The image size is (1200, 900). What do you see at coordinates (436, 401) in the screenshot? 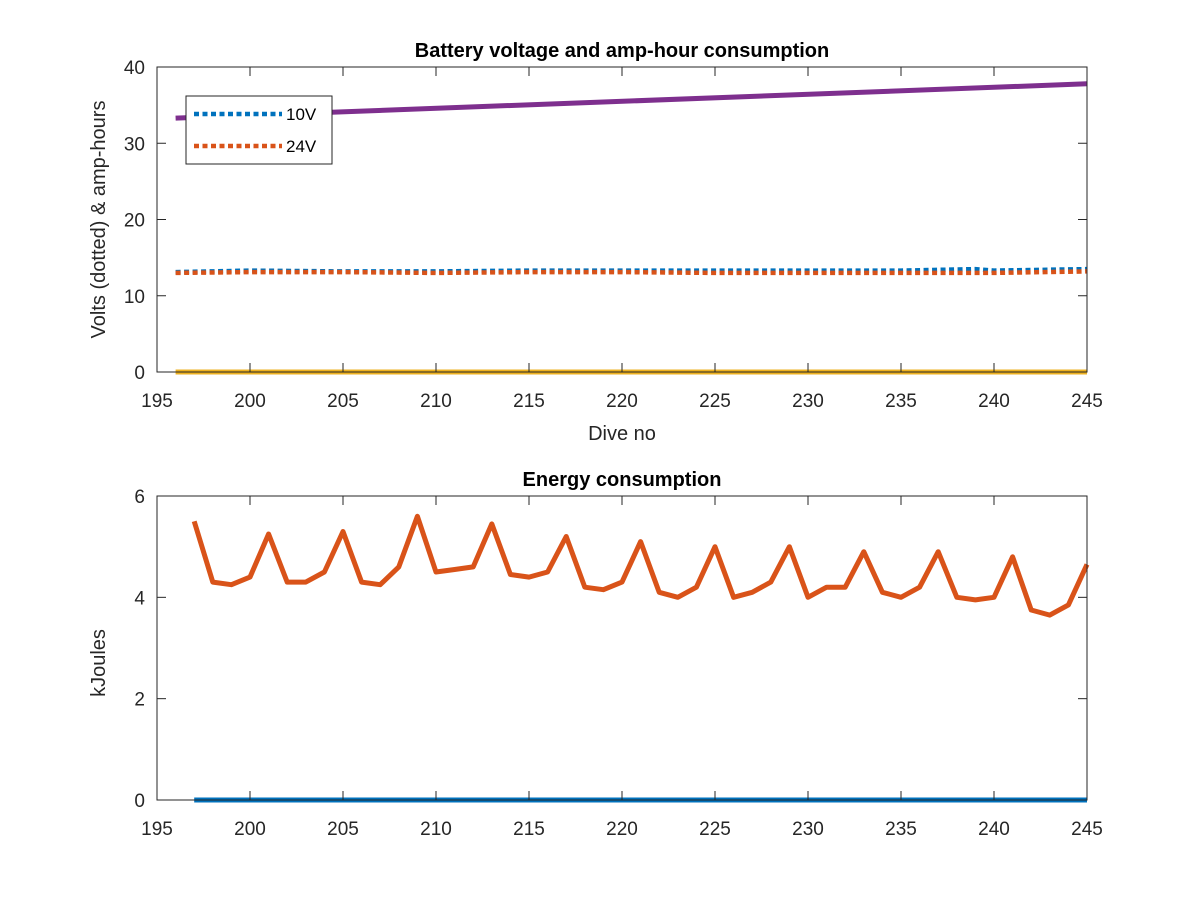
I see `chart-1-x-tick-label: 210` at bounding box center [436, 401].